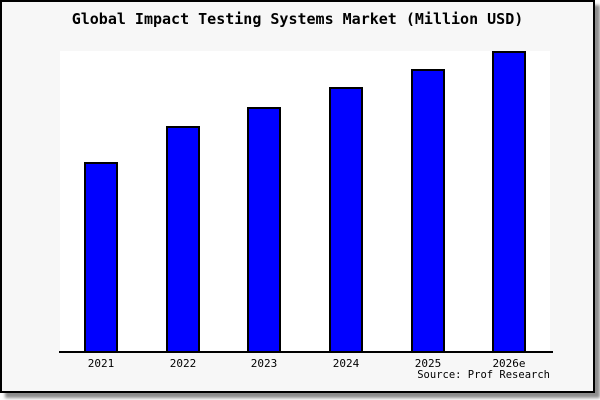 This screenshot has height=400, width=600. What do you see at coordinates (509, 201) in the screenshot?
I see `bar-2026e` at bounding box center [509, 201].